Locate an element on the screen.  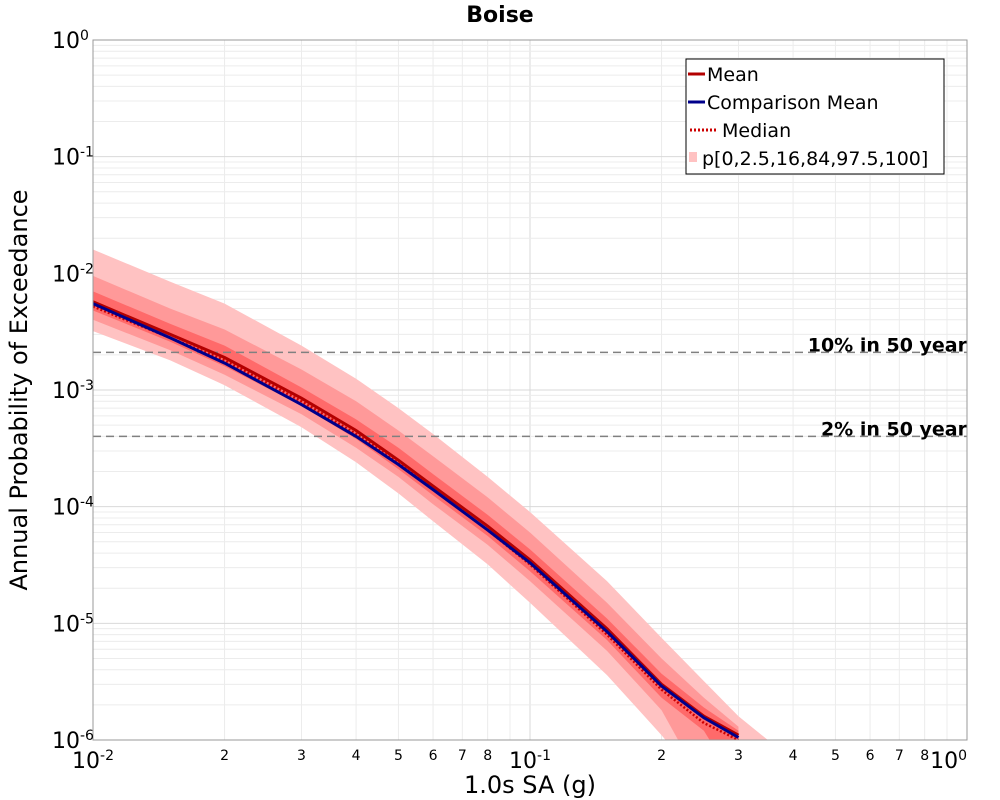
legend-label-median: Median is located at coordinates (756, 131).